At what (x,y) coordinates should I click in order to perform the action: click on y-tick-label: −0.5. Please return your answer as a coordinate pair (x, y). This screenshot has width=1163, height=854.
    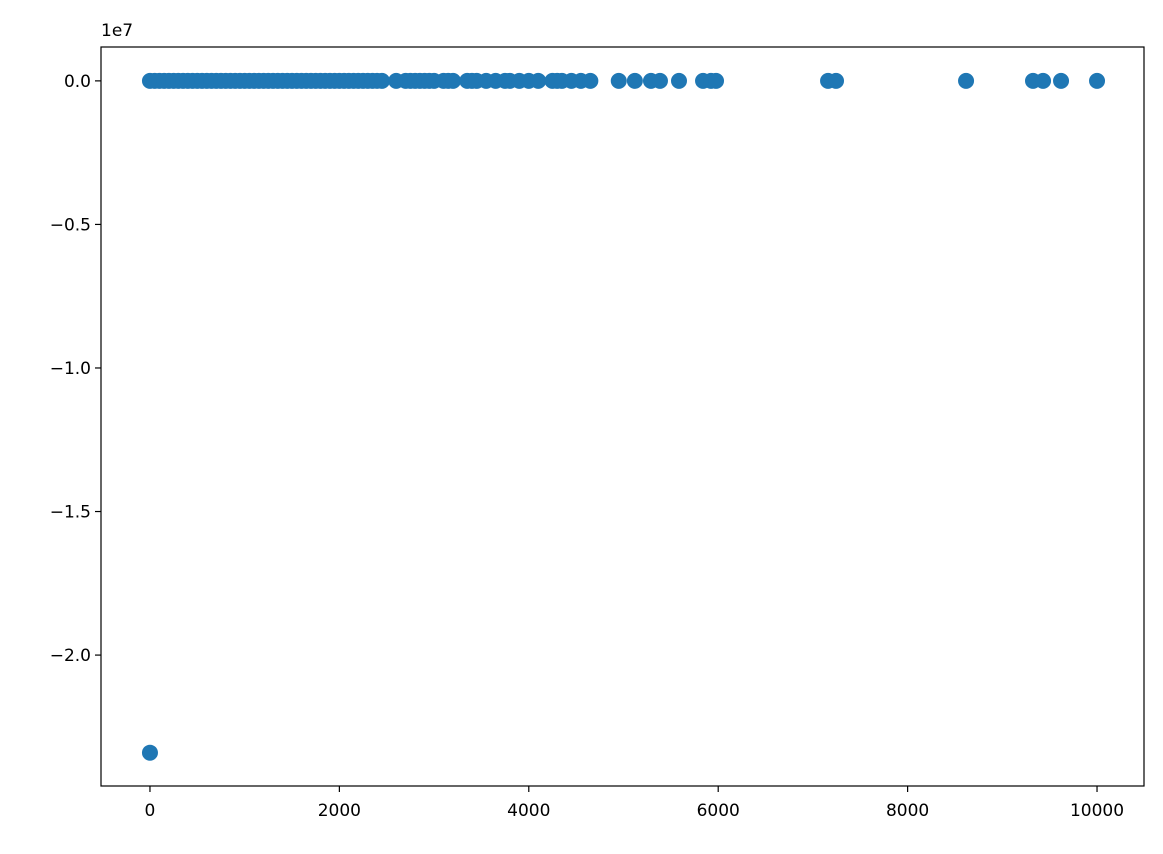
    Looking at the image, I should click on (70, 225).